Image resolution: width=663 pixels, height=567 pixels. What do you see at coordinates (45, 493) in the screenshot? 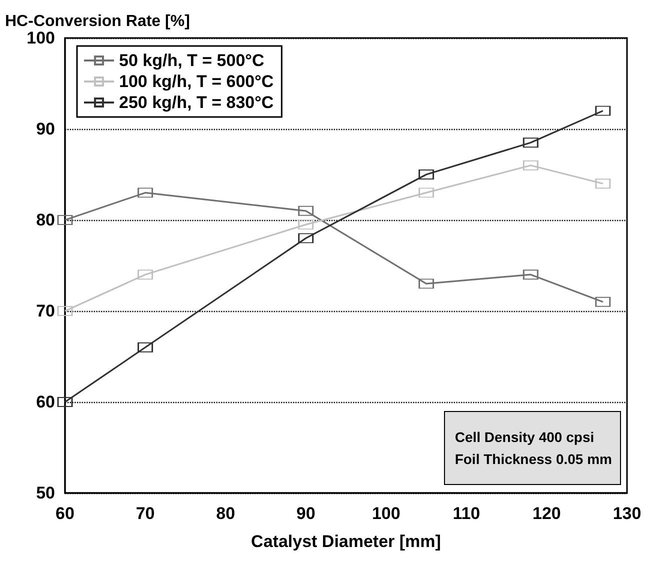
I see `y-tick-label: 50` at bounding box center [45, 493].